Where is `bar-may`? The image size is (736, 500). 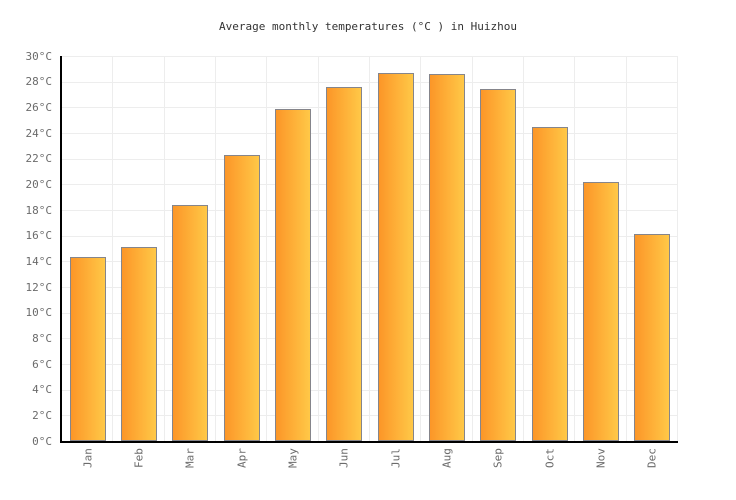
bar-may is located at coordinates (293, 274).